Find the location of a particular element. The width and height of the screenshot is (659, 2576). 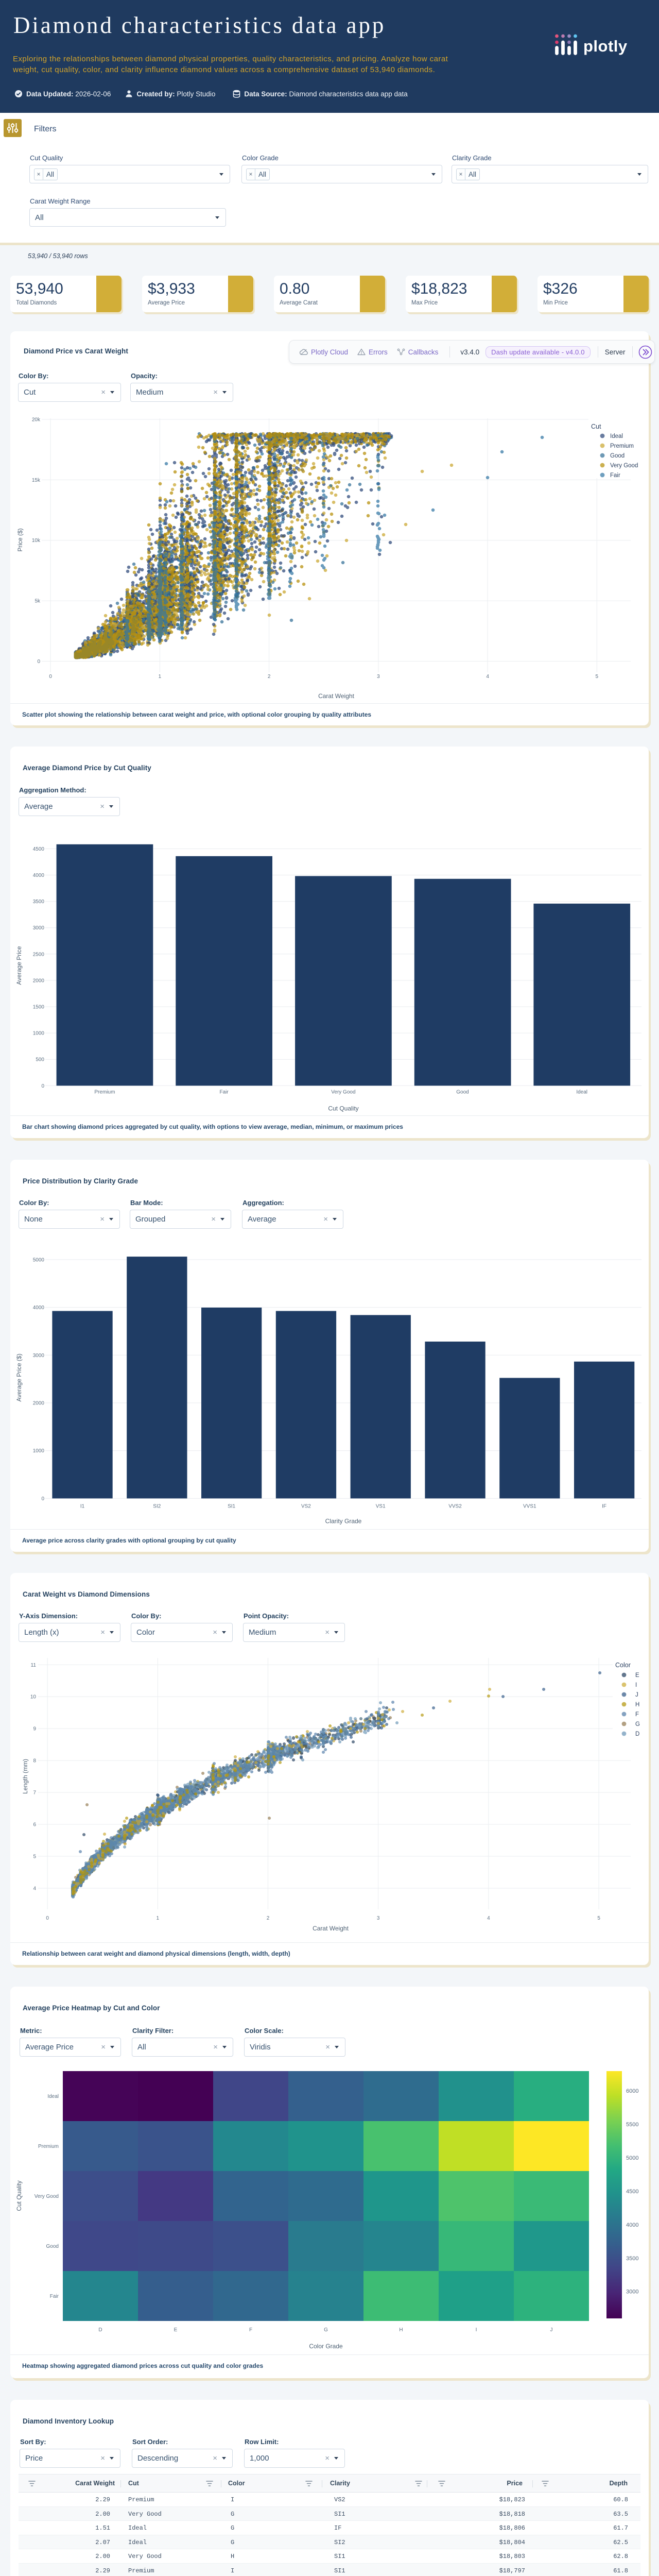

svg-text: 5k is located at coordinates (38, 601).